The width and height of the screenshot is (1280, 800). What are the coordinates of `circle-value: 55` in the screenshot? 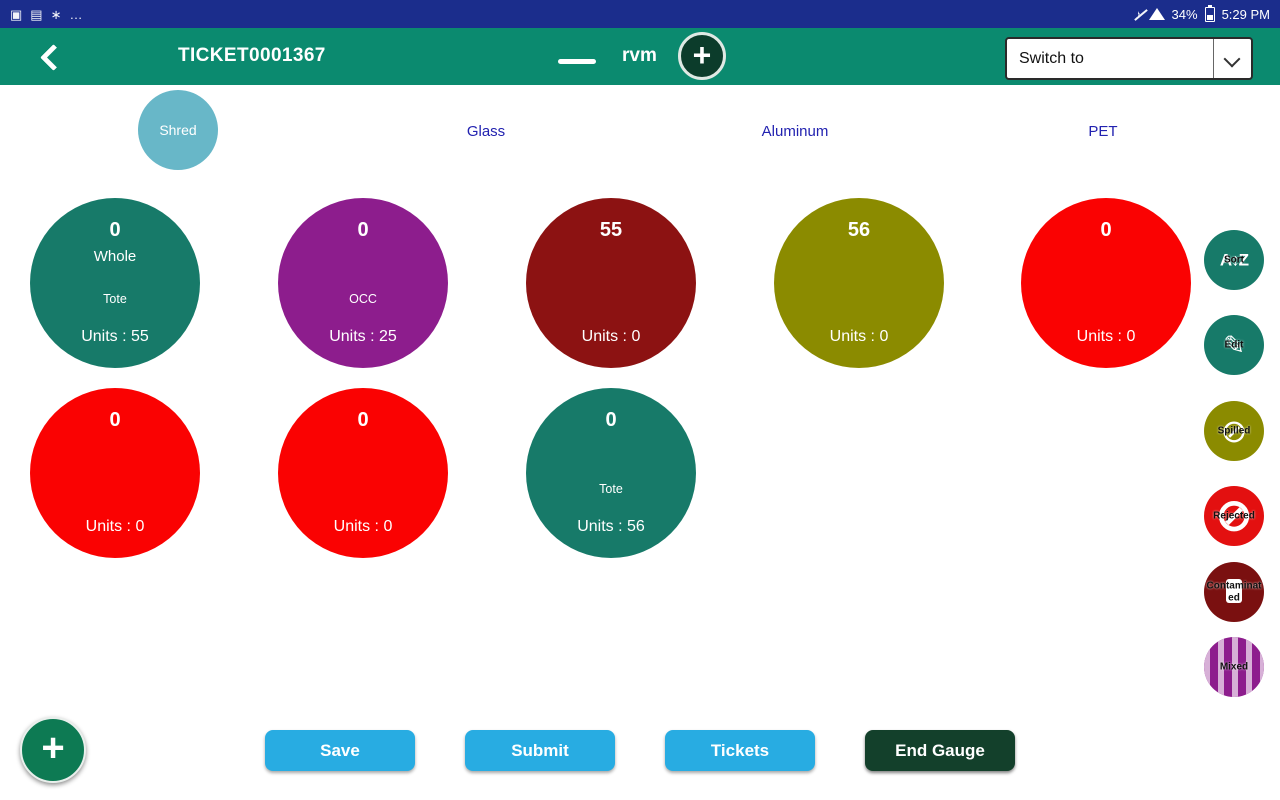 It's located at (611, 230).